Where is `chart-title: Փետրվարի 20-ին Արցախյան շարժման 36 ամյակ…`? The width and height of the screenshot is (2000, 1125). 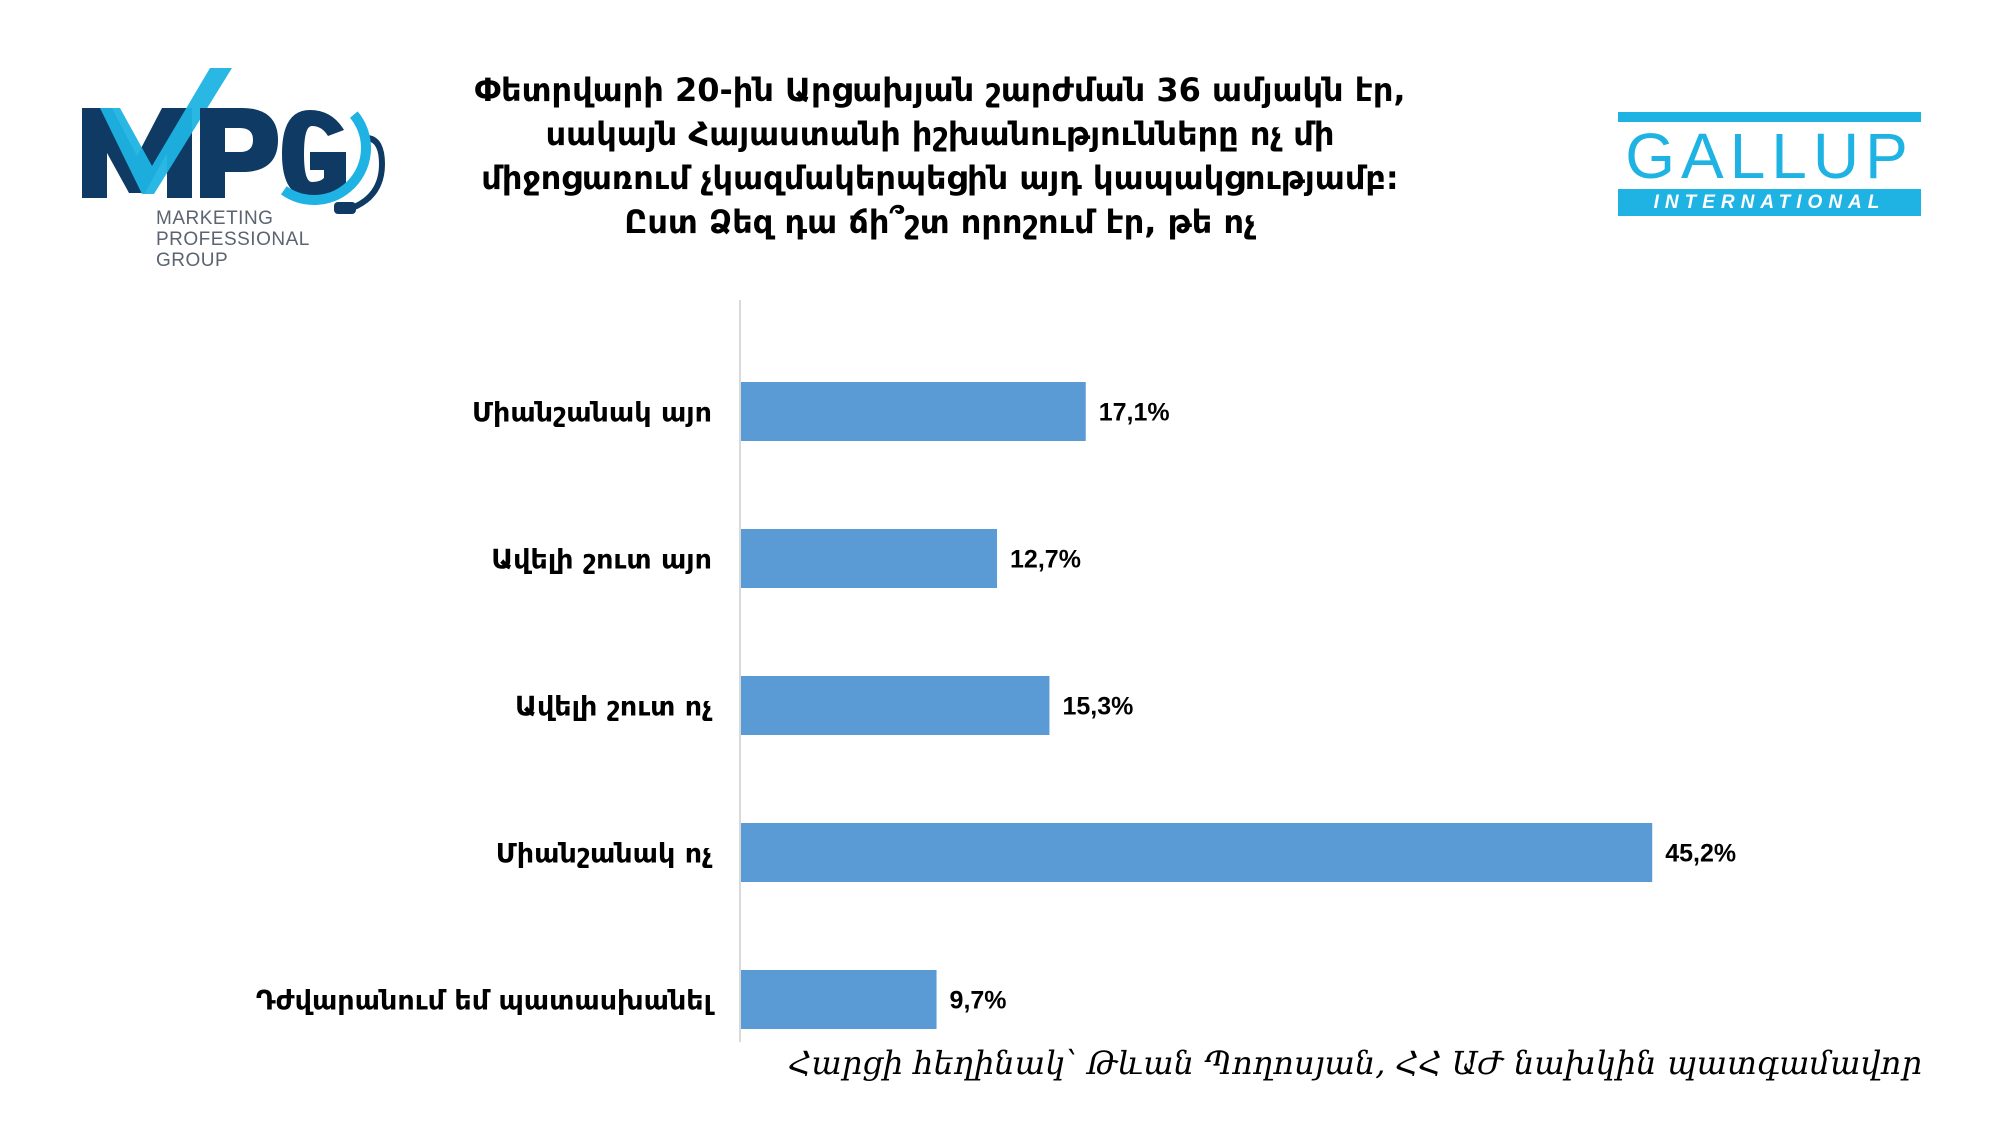 chart-title: Փետրվարի 20-ին Արցախյան շարժման 36 ամյակ… is located at coordinates (940, 156).